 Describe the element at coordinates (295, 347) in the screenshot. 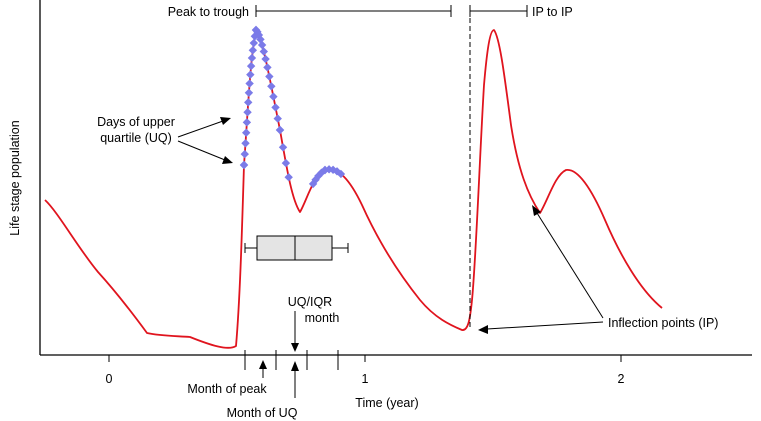

I see `uq-iqr-arrowhead` at that location.